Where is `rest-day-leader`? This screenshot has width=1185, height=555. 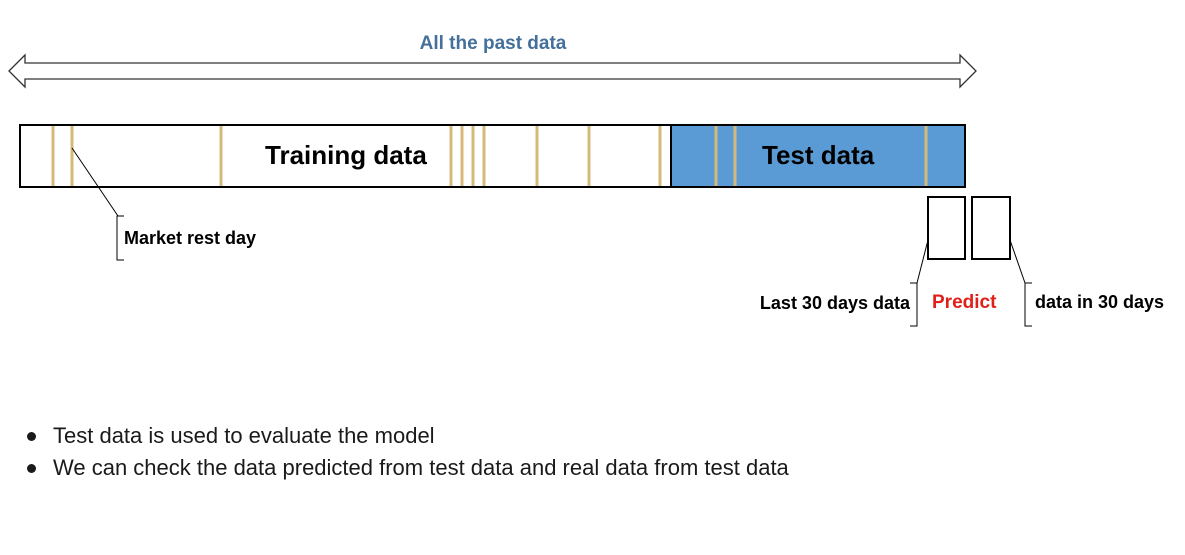
rest-day-leader is located at coordinates (95, 182).